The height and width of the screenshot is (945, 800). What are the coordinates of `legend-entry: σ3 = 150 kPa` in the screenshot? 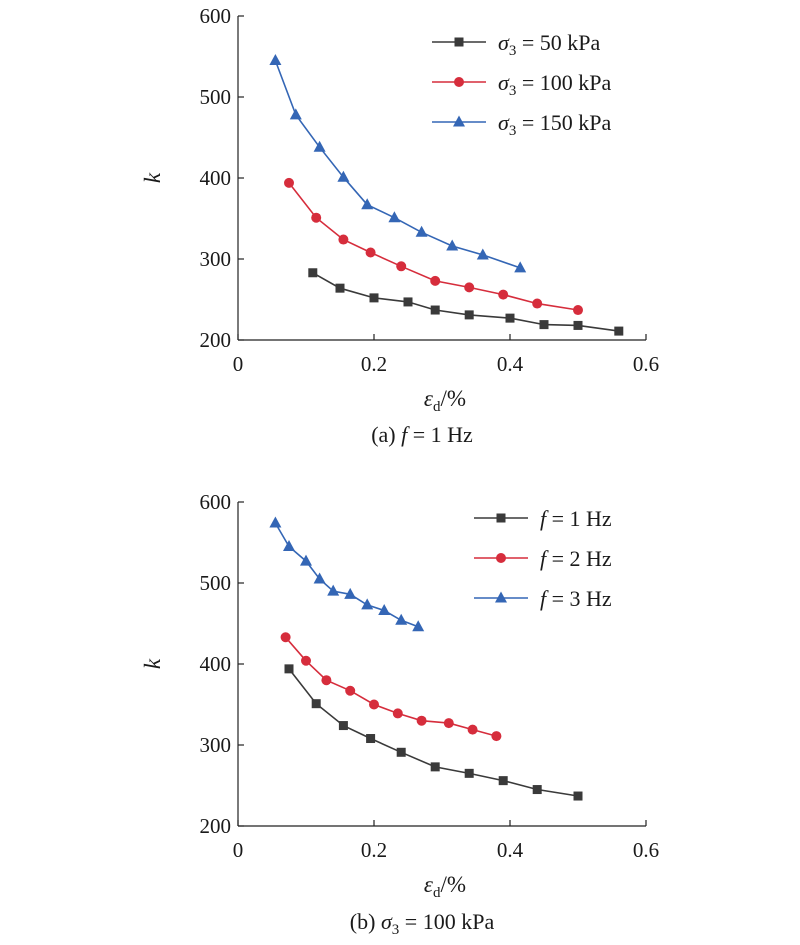 It's located at (522, 124).